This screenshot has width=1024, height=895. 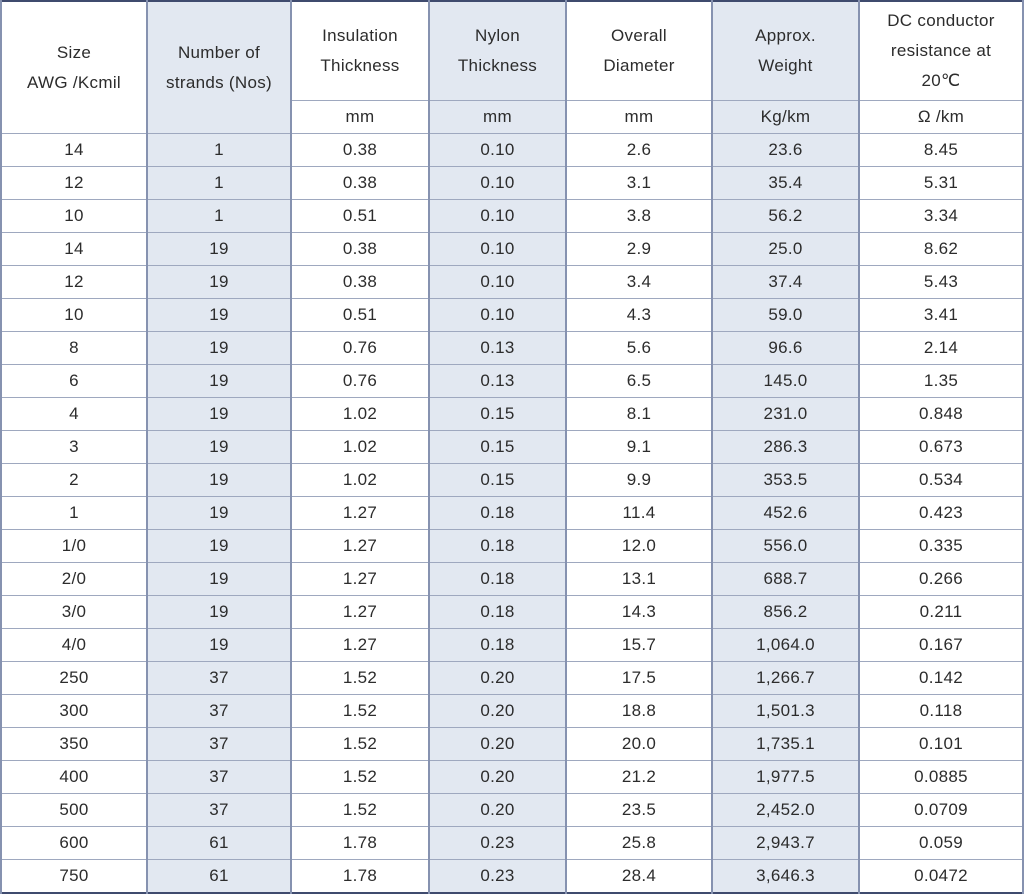 What do you see at coordinates (941, 513) in the screenshot?
I see `cell-resistance: 0.423` at bounding box center [941, 513].